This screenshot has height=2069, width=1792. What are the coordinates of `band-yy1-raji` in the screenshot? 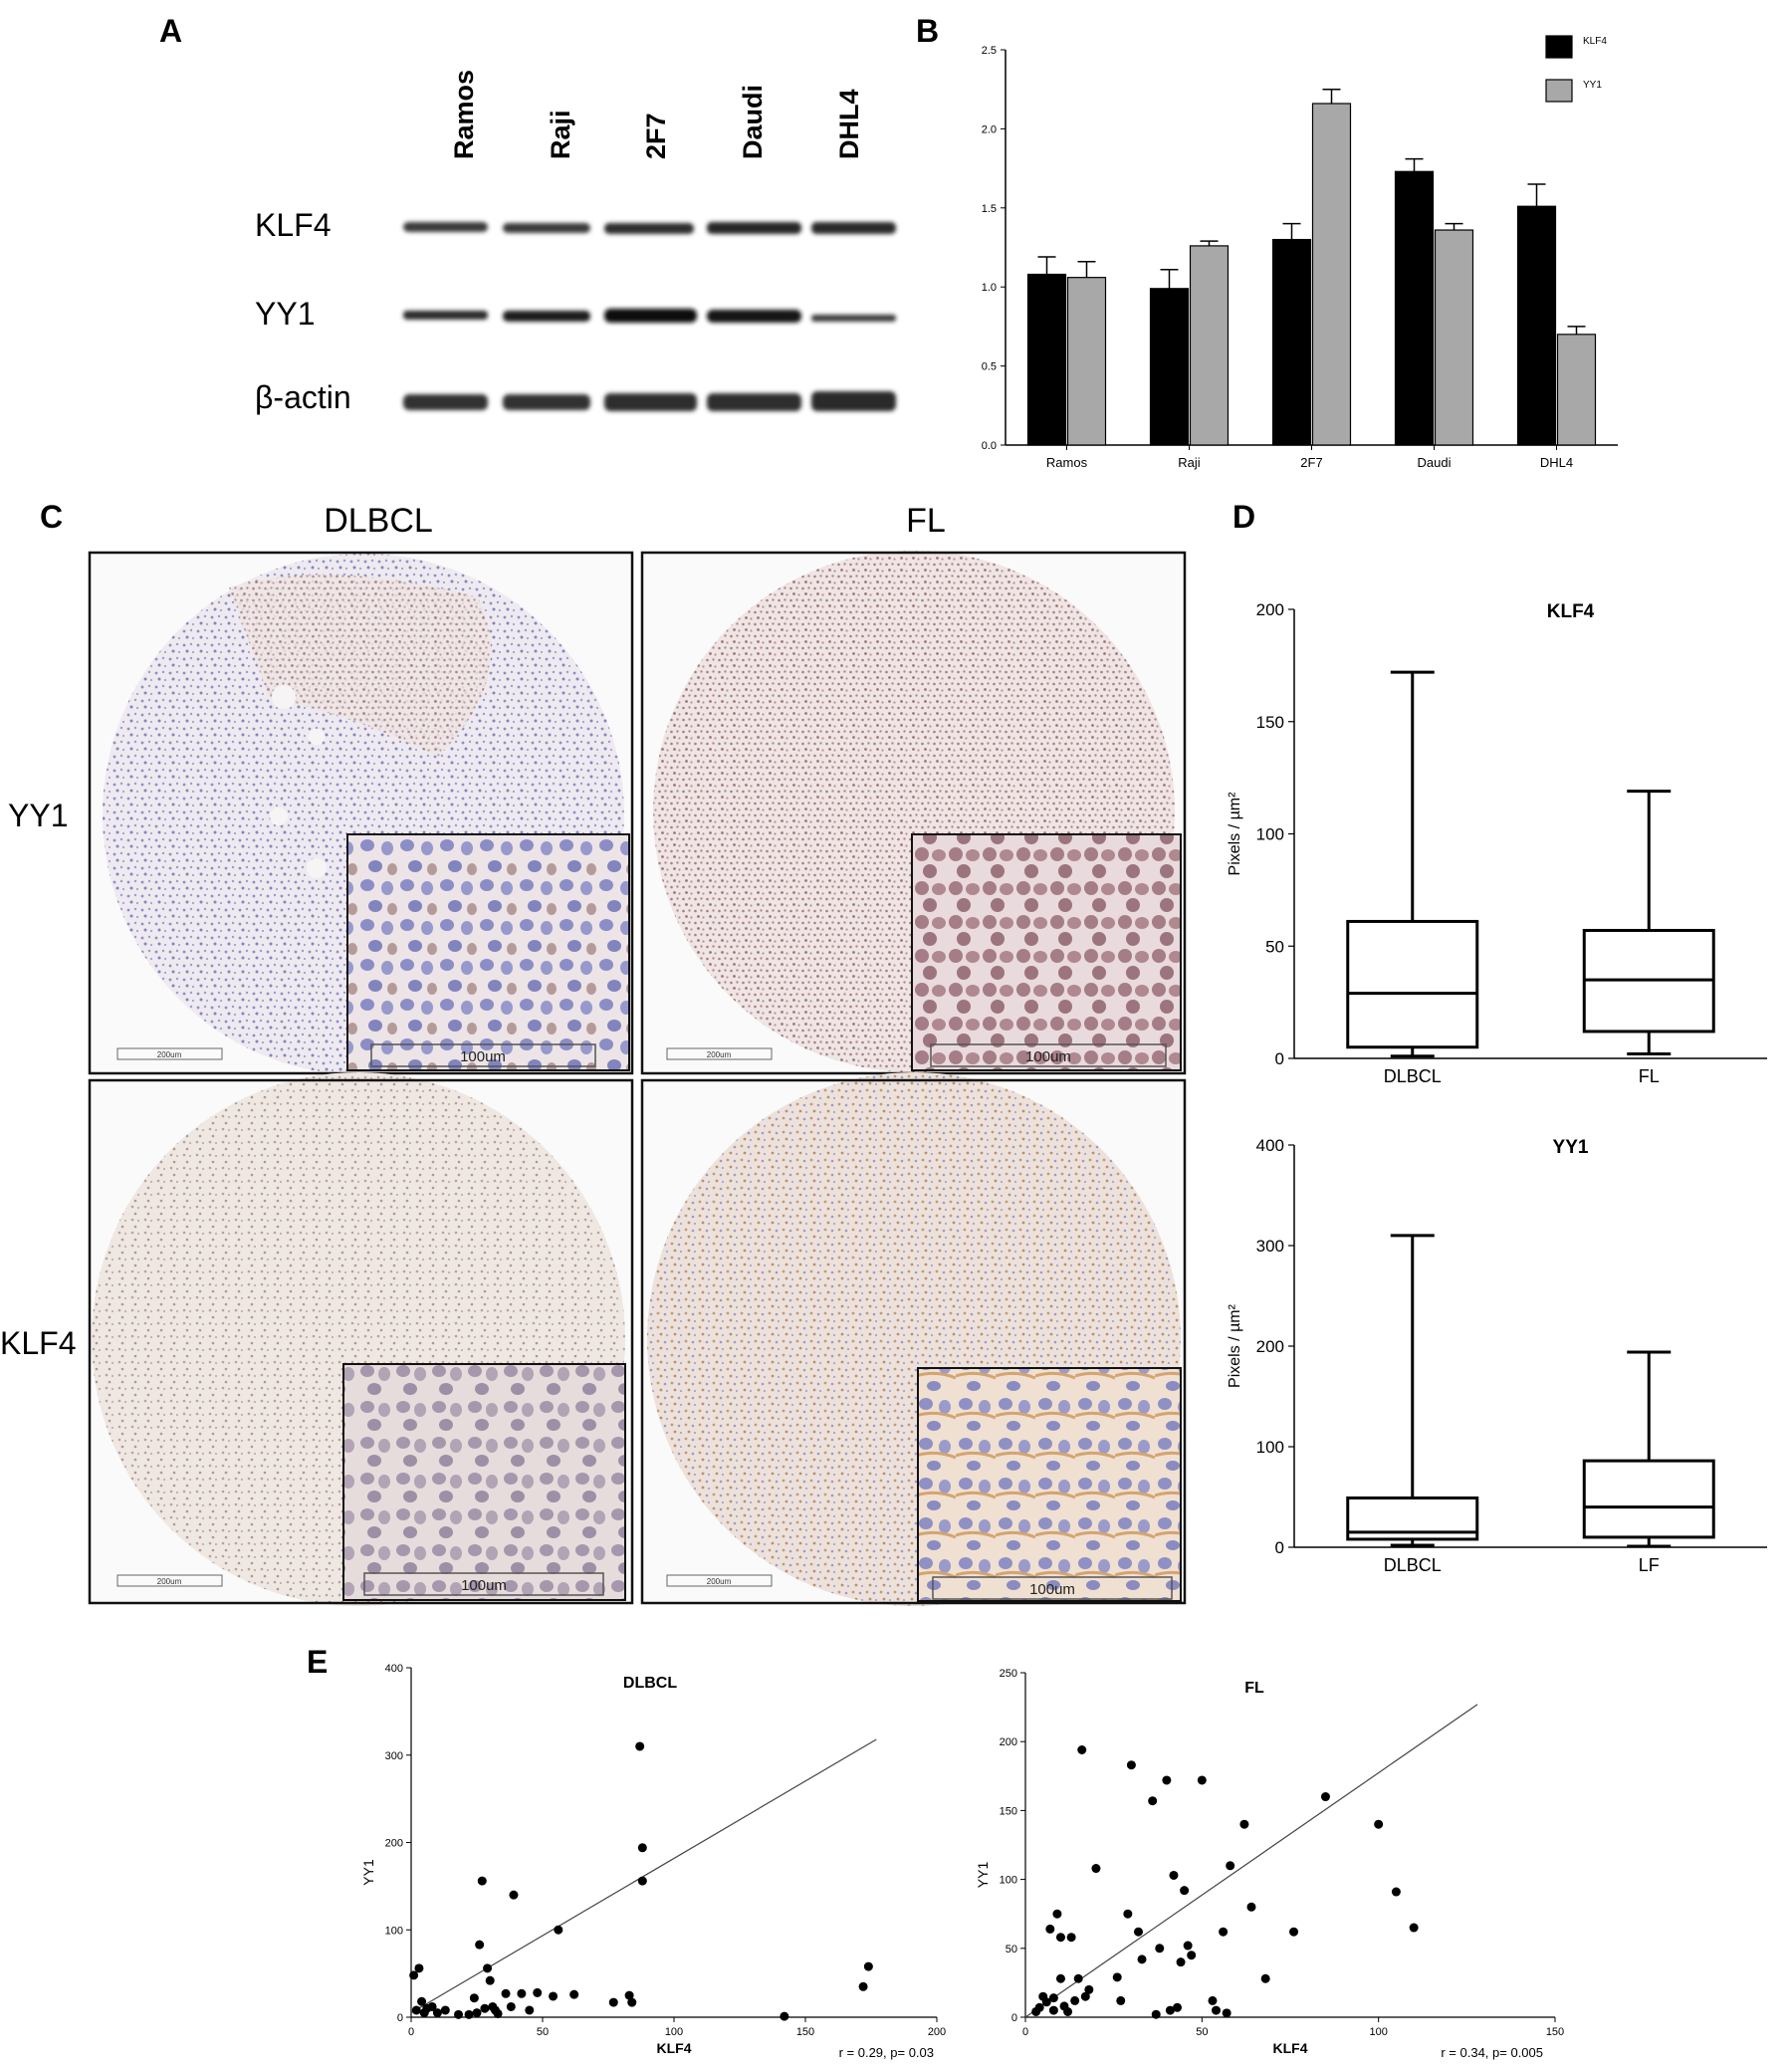 It's located at (547, 316).